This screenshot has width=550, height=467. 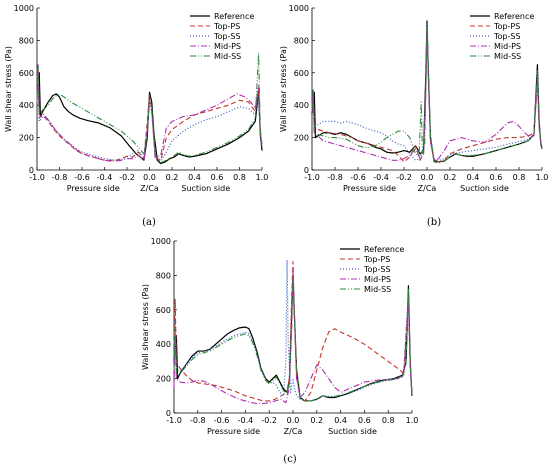 I want to click on panel-caption: (b), so click(x=434, y=222).